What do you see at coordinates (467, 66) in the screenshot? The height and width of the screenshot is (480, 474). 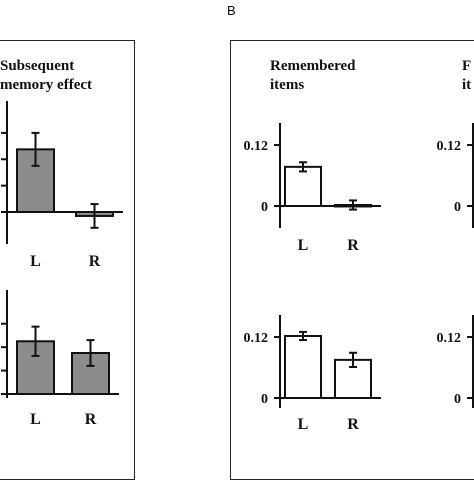 I see `heading-right-line1: F` at bounding box center [467, 66].